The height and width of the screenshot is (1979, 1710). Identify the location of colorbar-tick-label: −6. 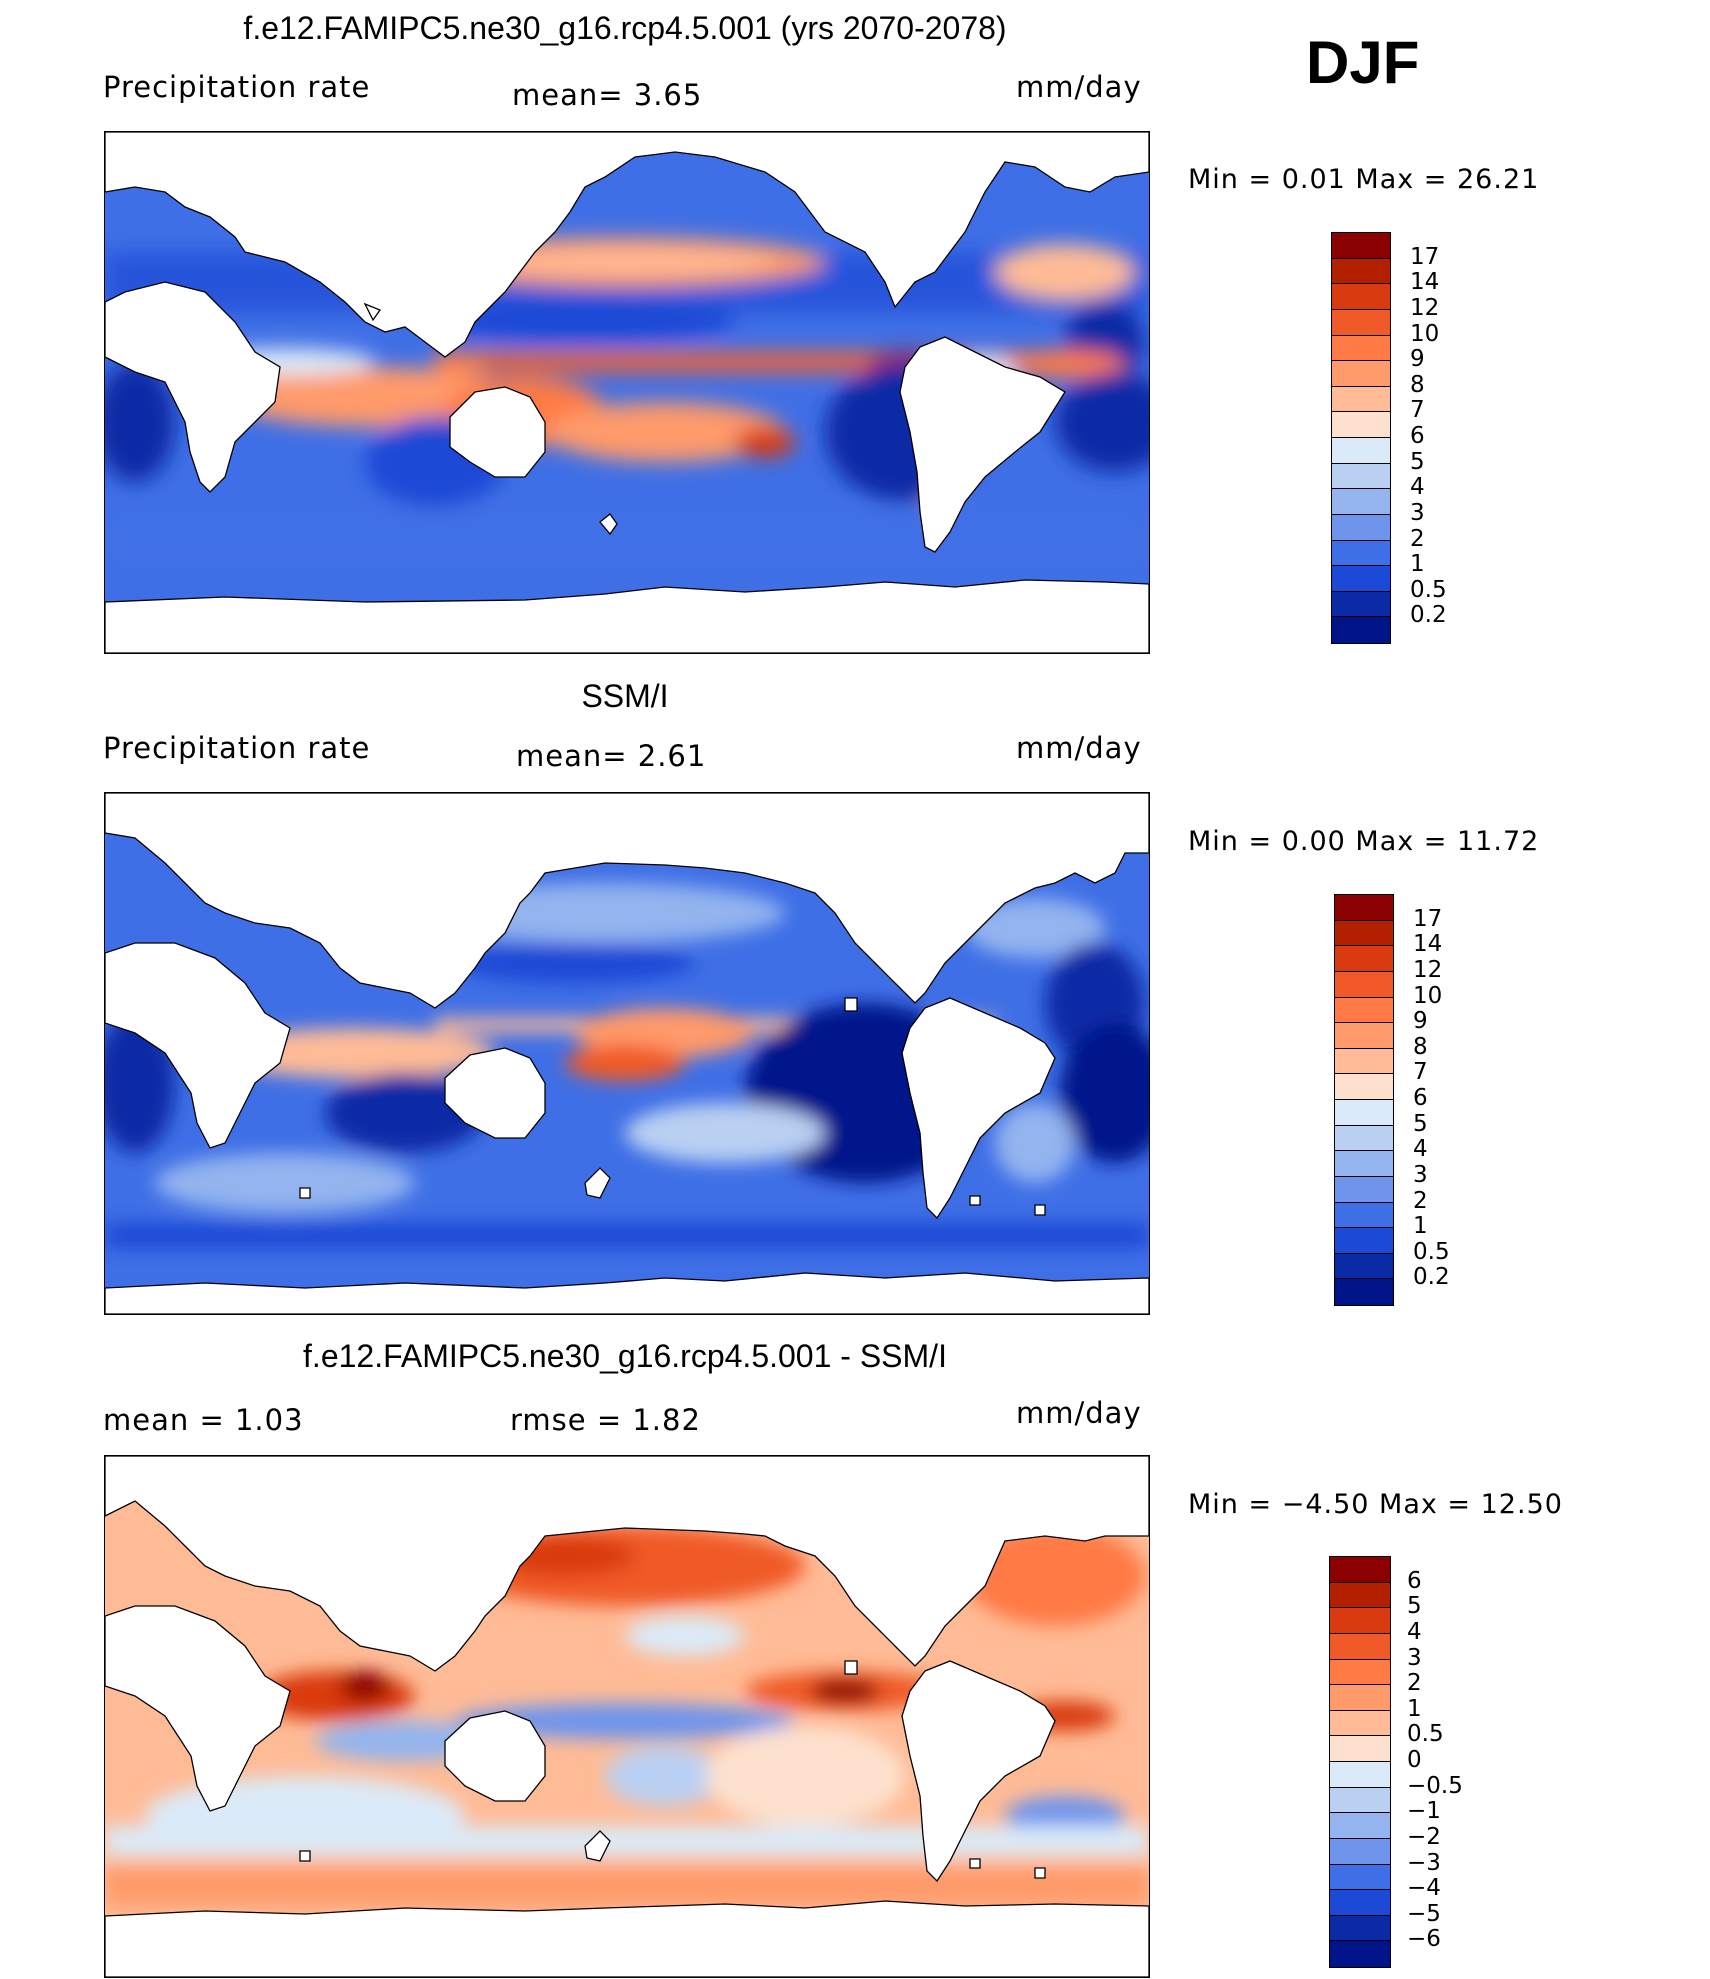
(1424, 1939).